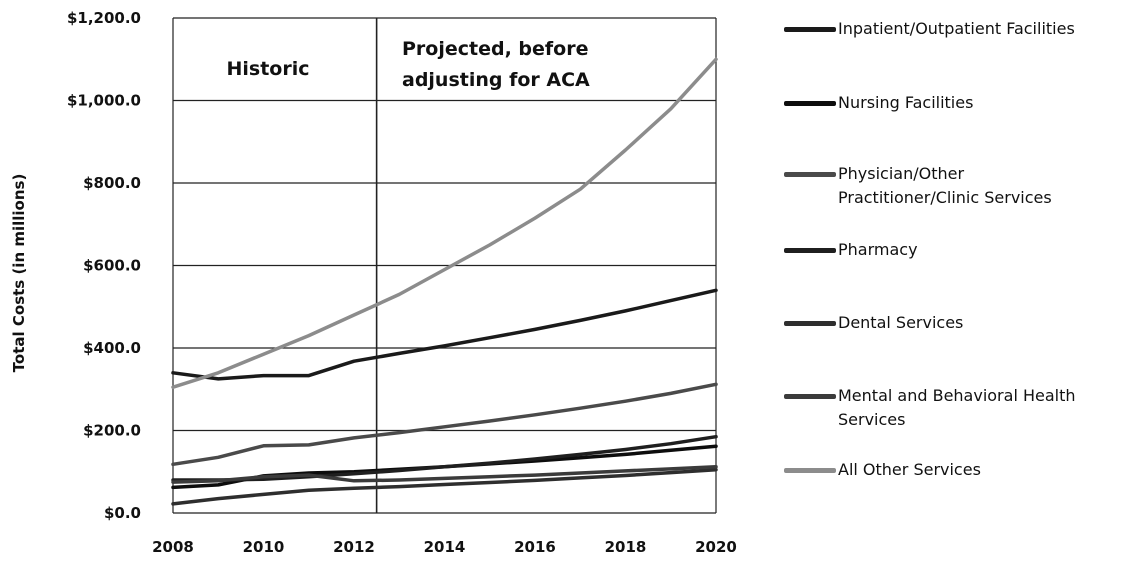 The image size is (1141, 562). I want to click on legend-item: Inpatient/Outpatient Facilities, so click(961, 29).